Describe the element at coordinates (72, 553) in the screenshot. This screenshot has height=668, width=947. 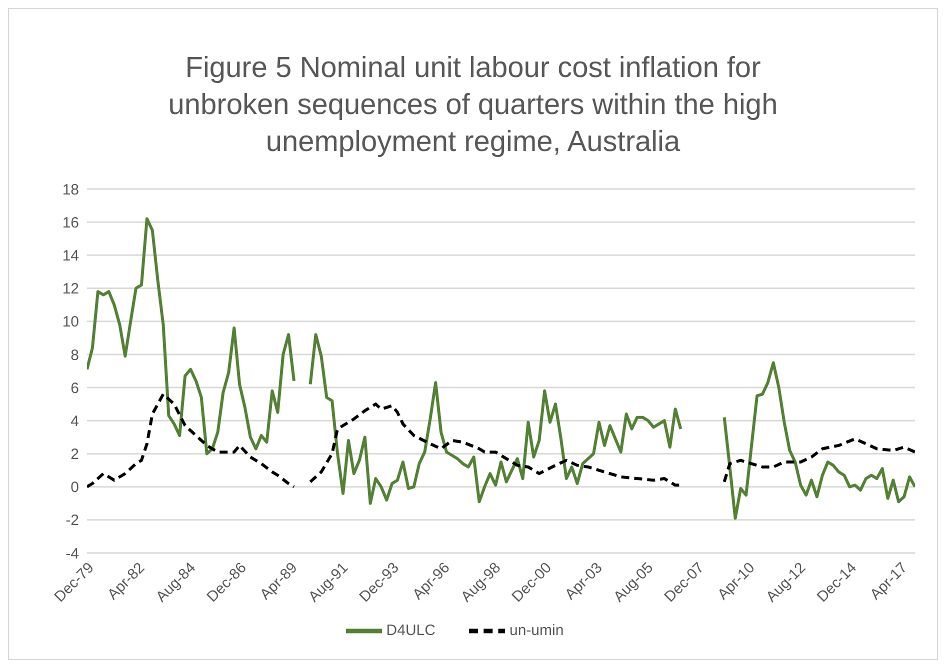
I see `y-tick-label: -4` at that location.